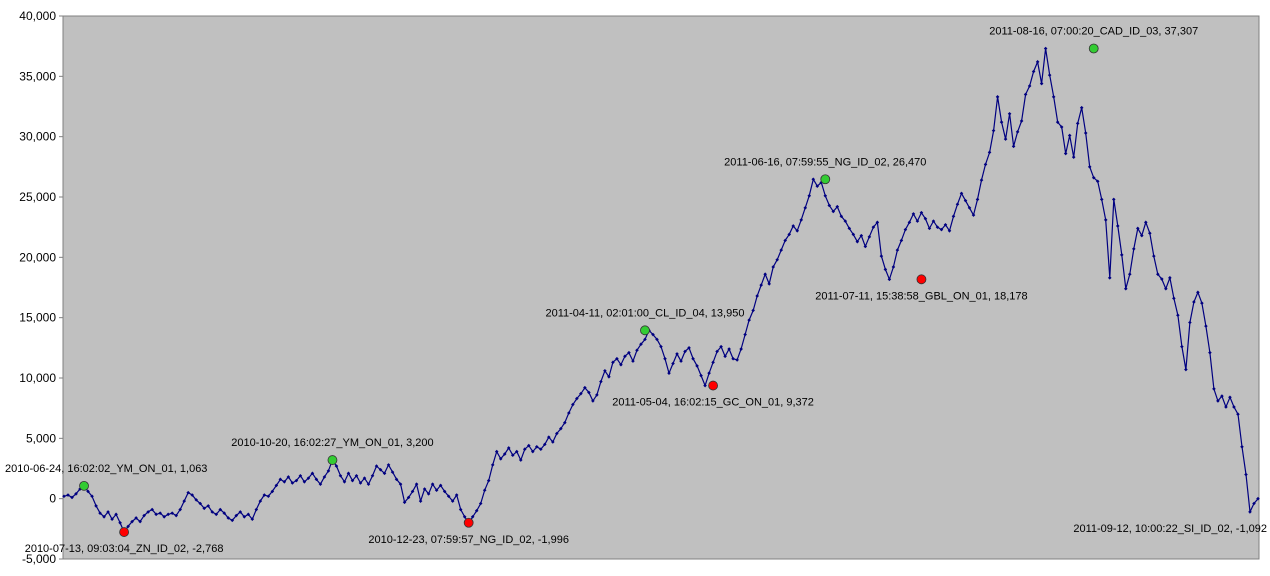 Image resolution: width=1270 pixels, height=576 pixels. I want to click on high-marker, so click(332, 460).